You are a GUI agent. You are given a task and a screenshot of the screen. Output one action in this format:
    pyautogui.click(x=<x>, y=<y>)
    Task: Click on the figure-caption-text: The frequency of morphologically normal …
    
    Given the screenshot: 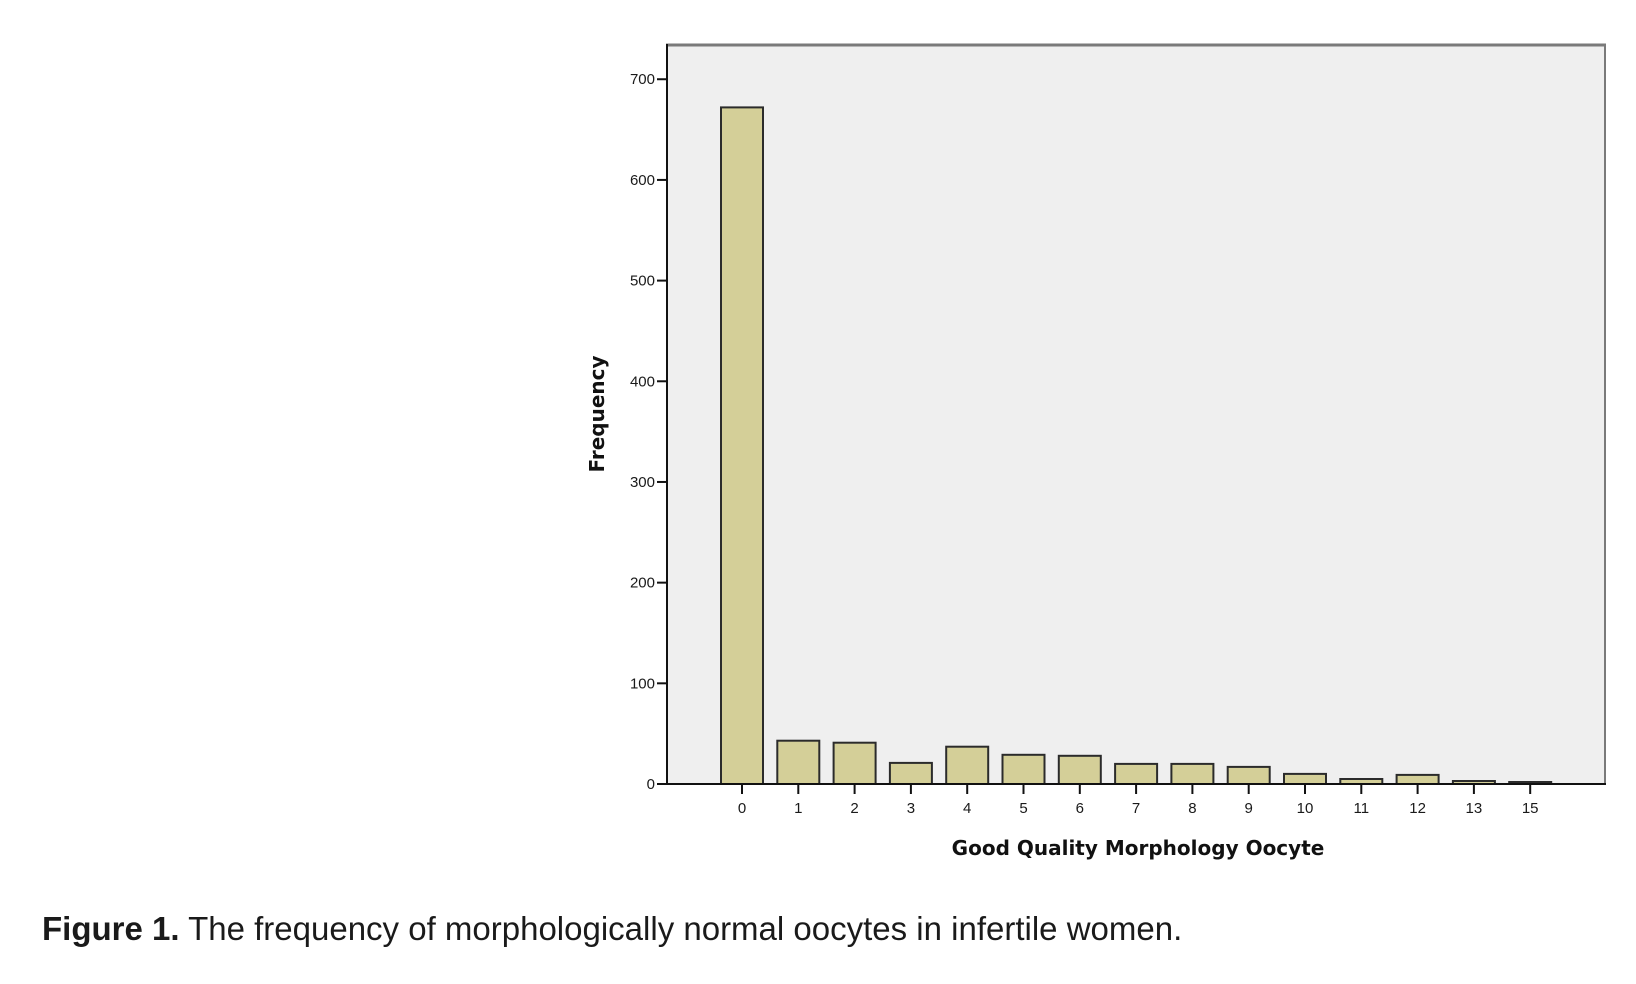 What is the action you would take?
    pyautogui.click(x=681, y=928)
    